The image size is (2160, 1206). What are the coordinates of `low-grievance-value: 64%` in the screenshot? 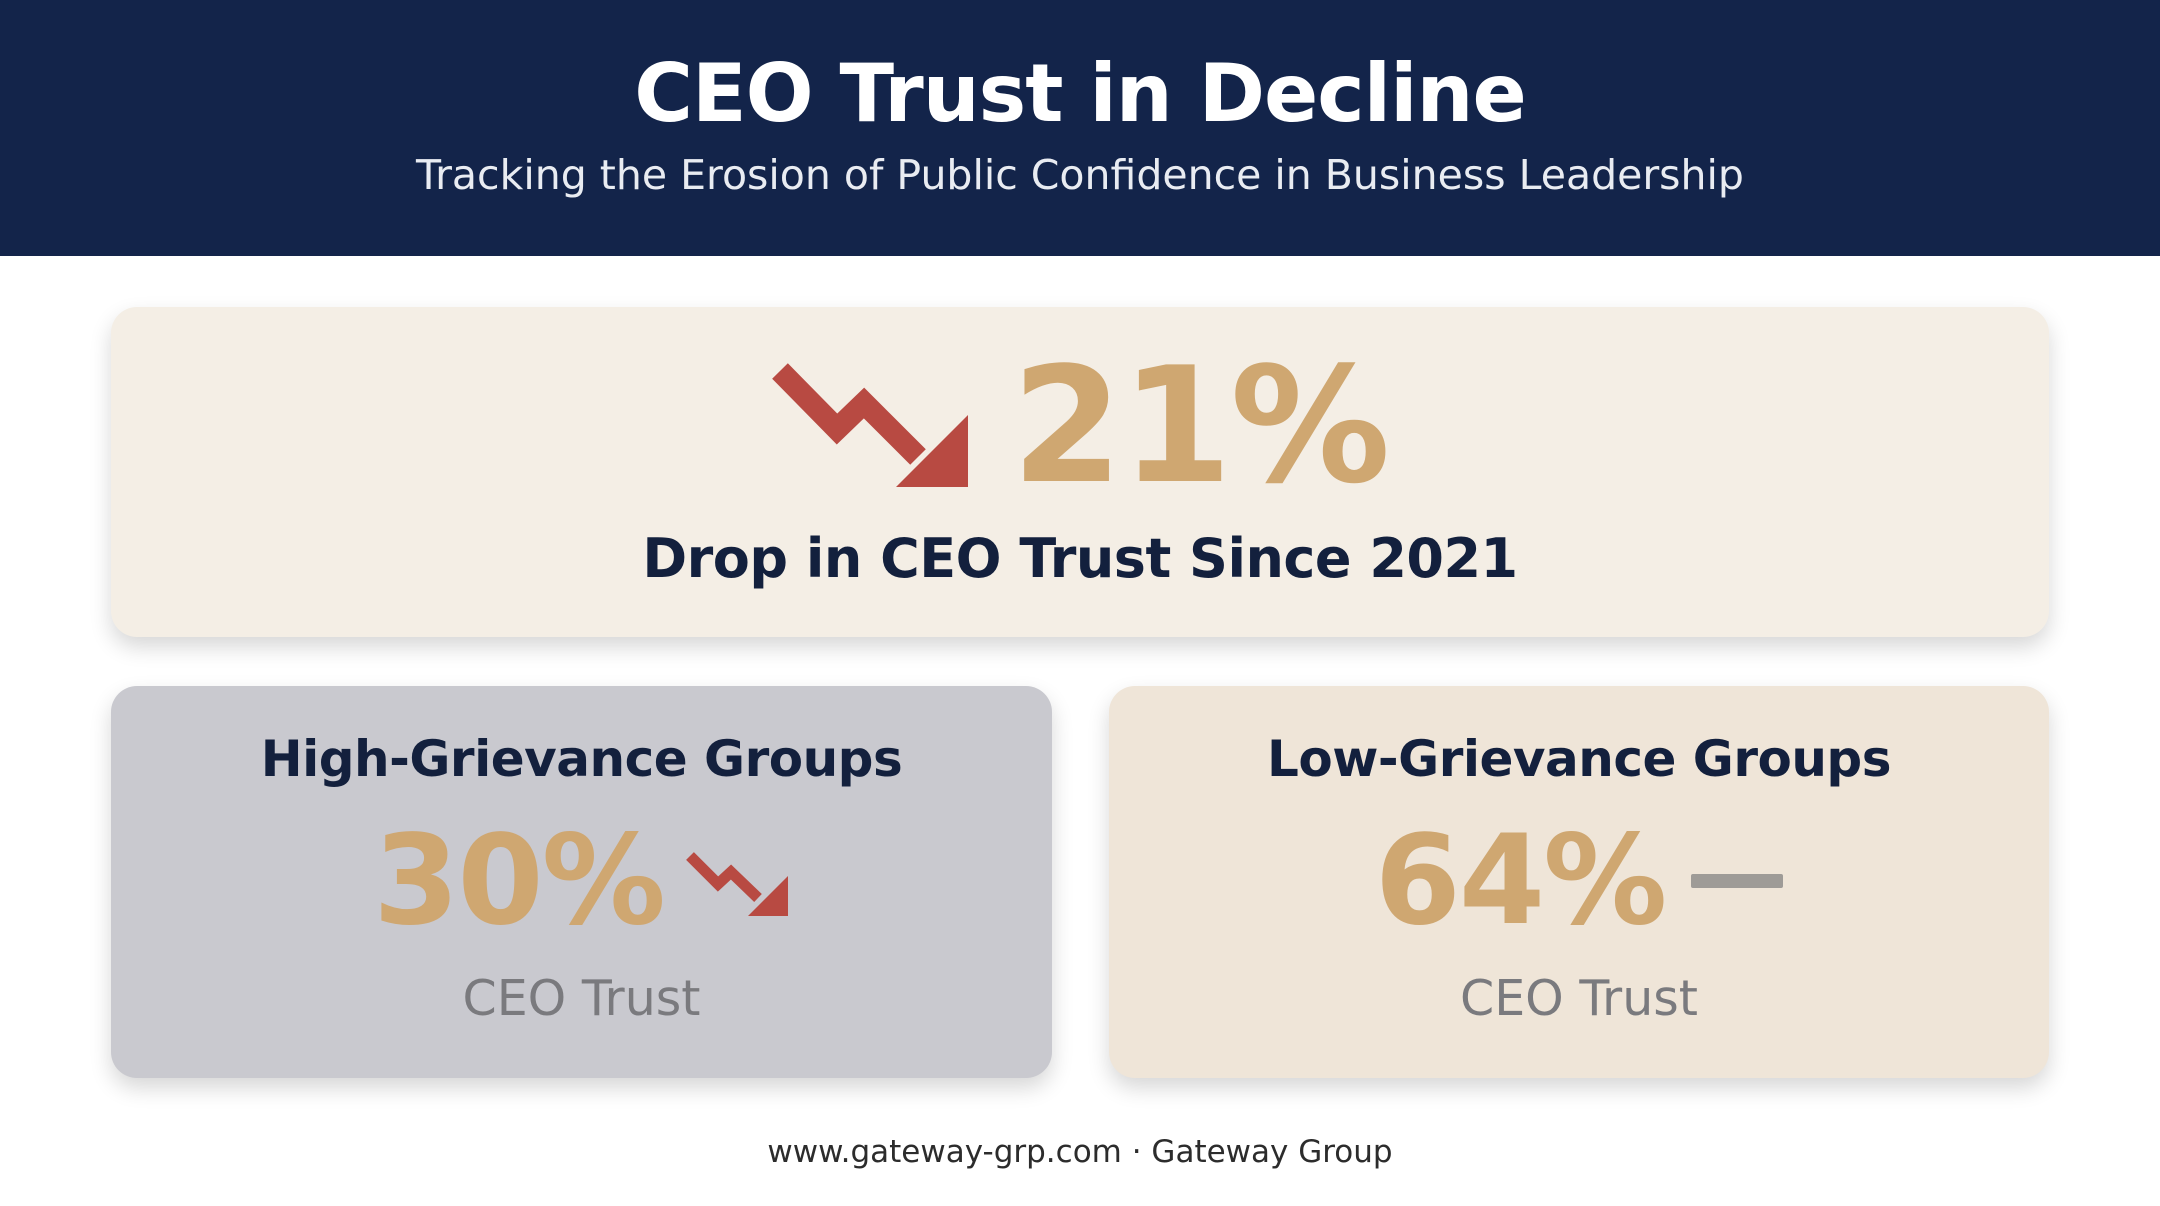 It's located at (1521, 881).